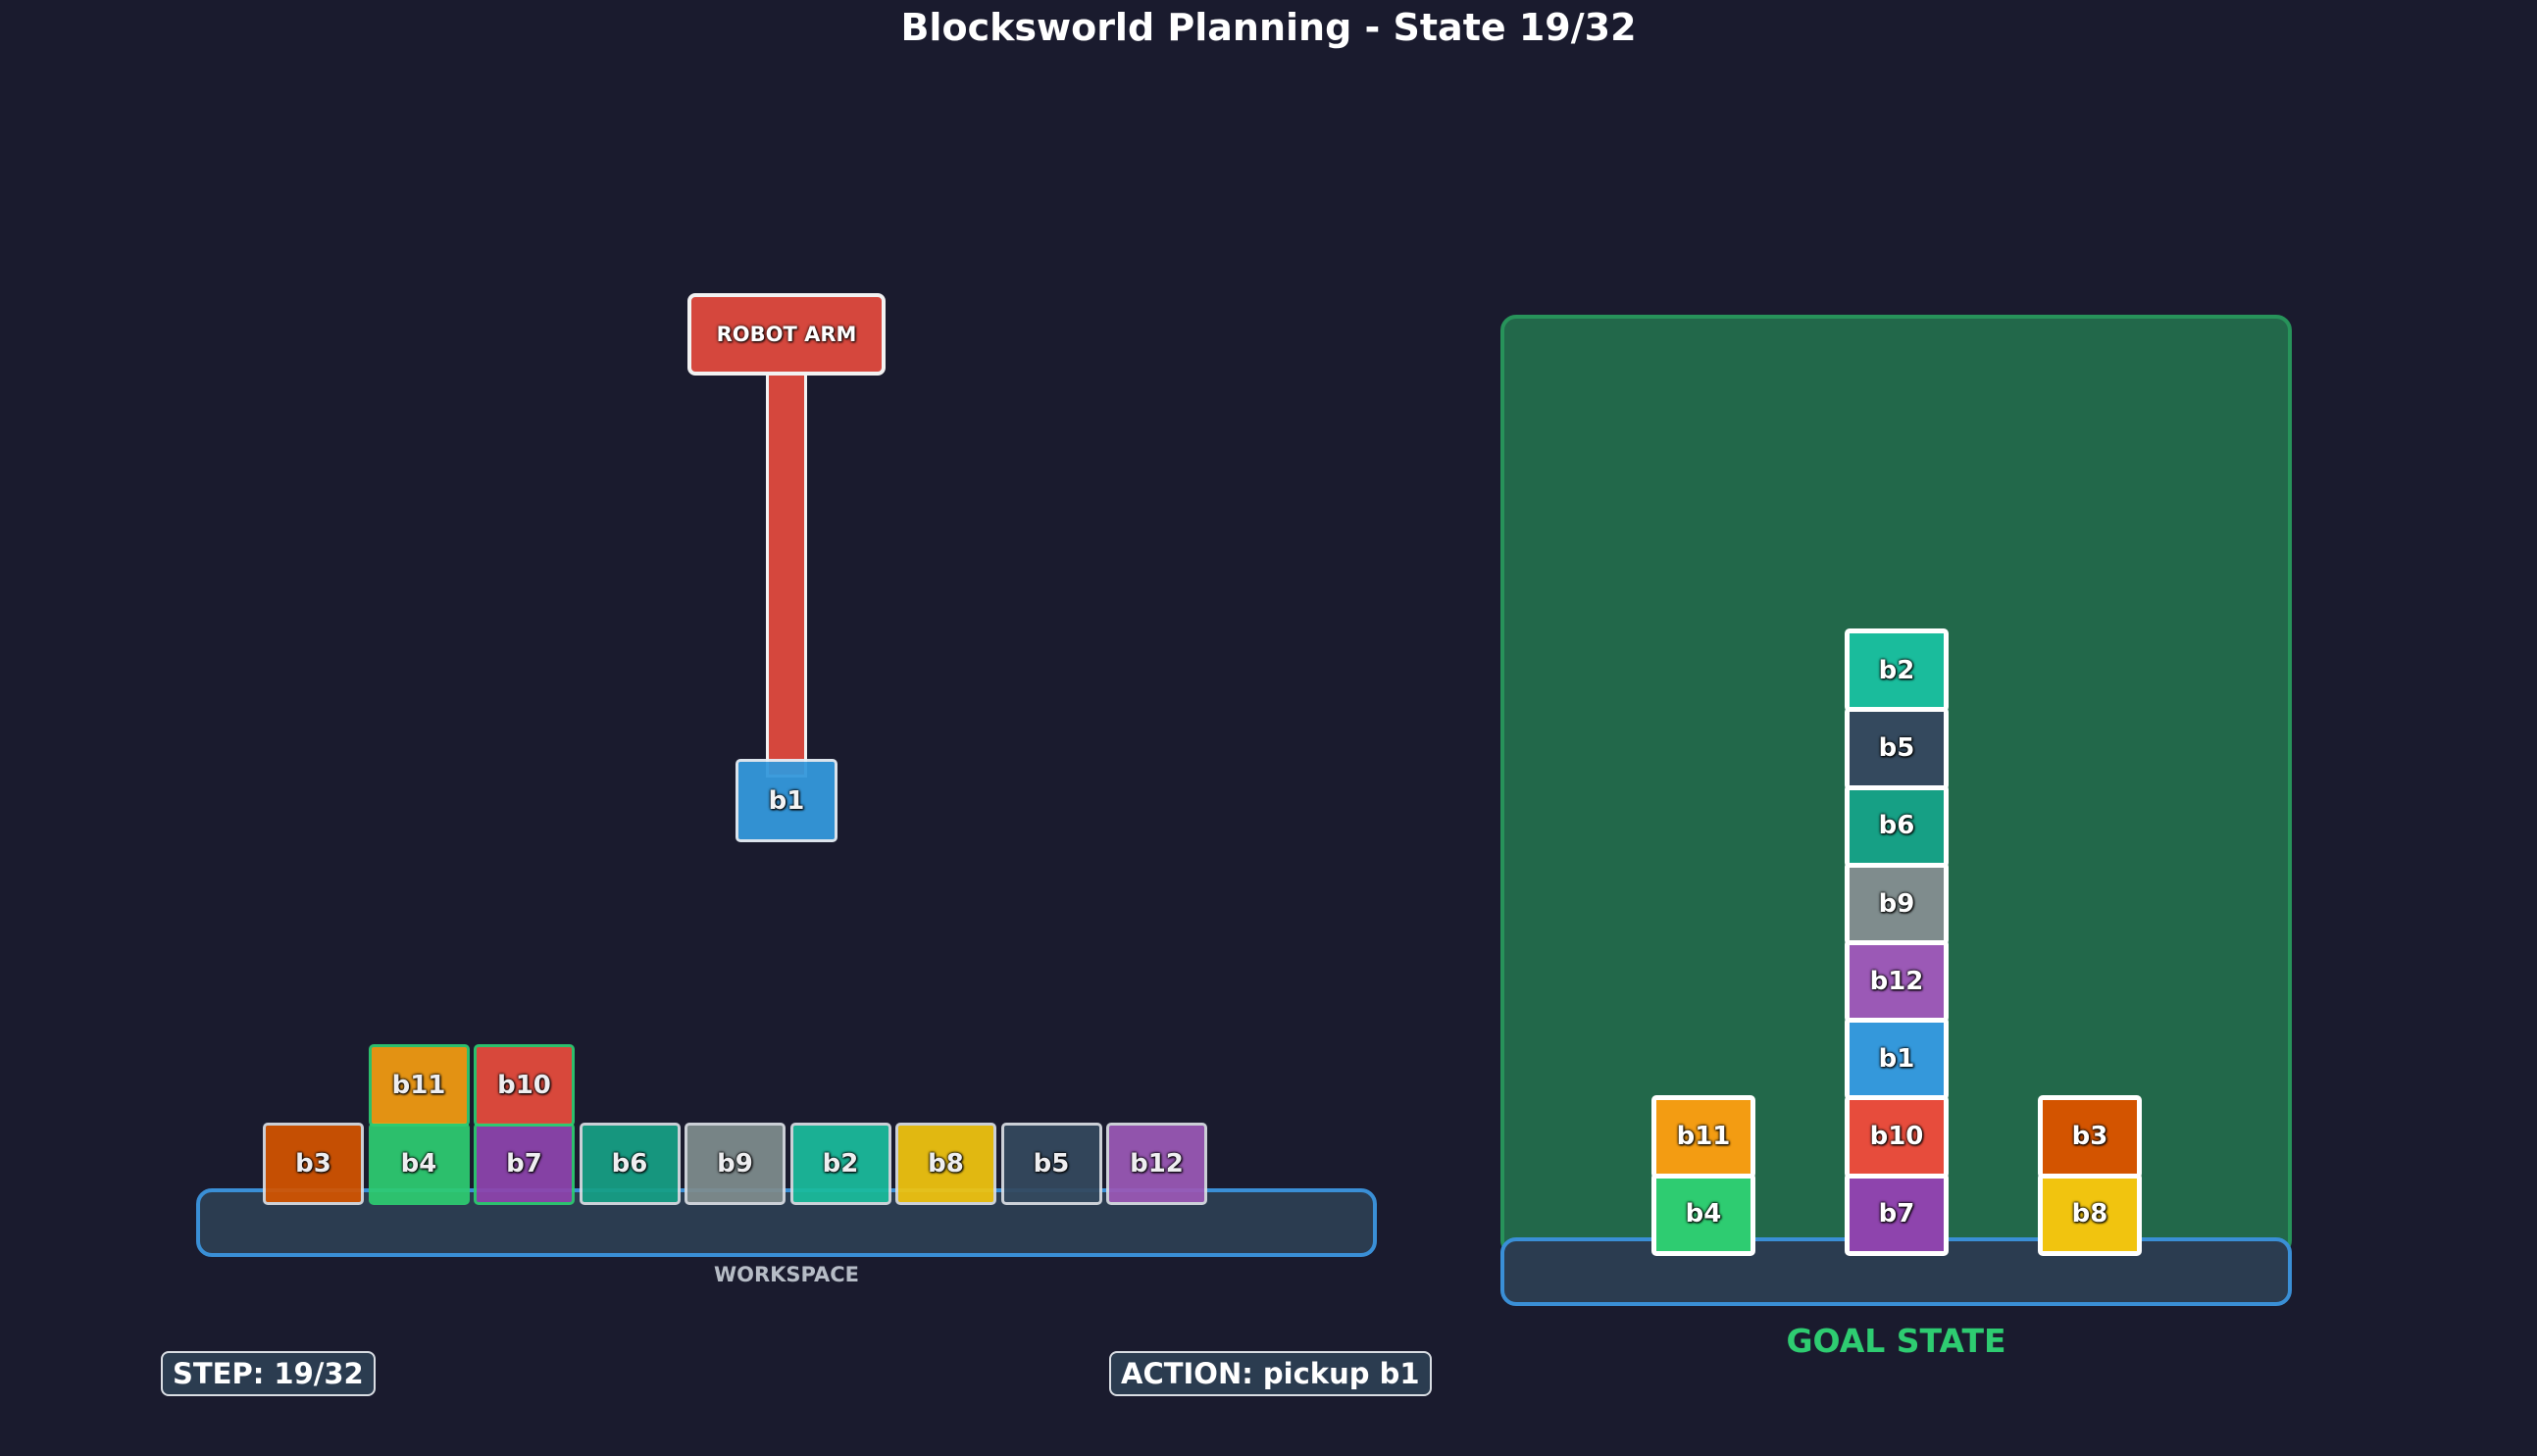 The height and width of the screenshot is (1456, 2537). I want to click on step-counter: STEP: 19/32, so click(268, 1373).